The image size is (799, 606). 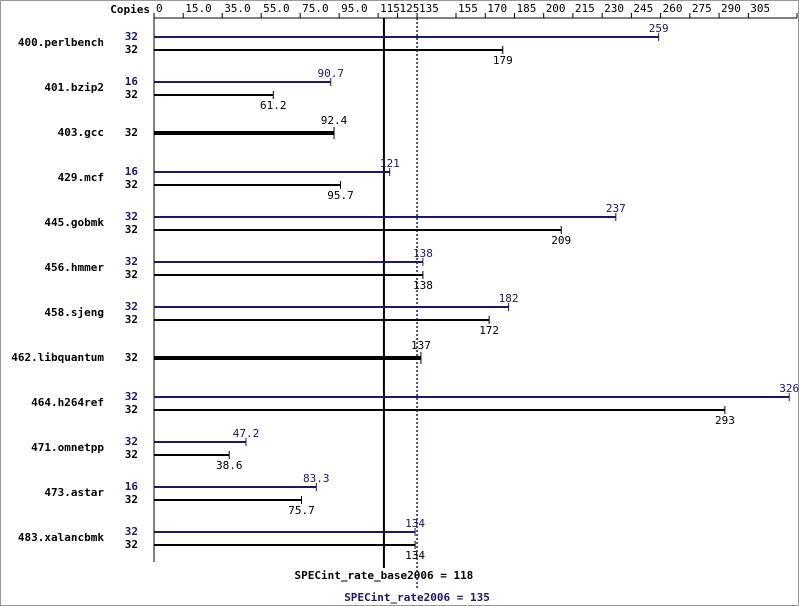 What do you see at coordinates (340, 195) in the screenshot?
I see `value-label: 95.7` at bounding box center [340, 195].